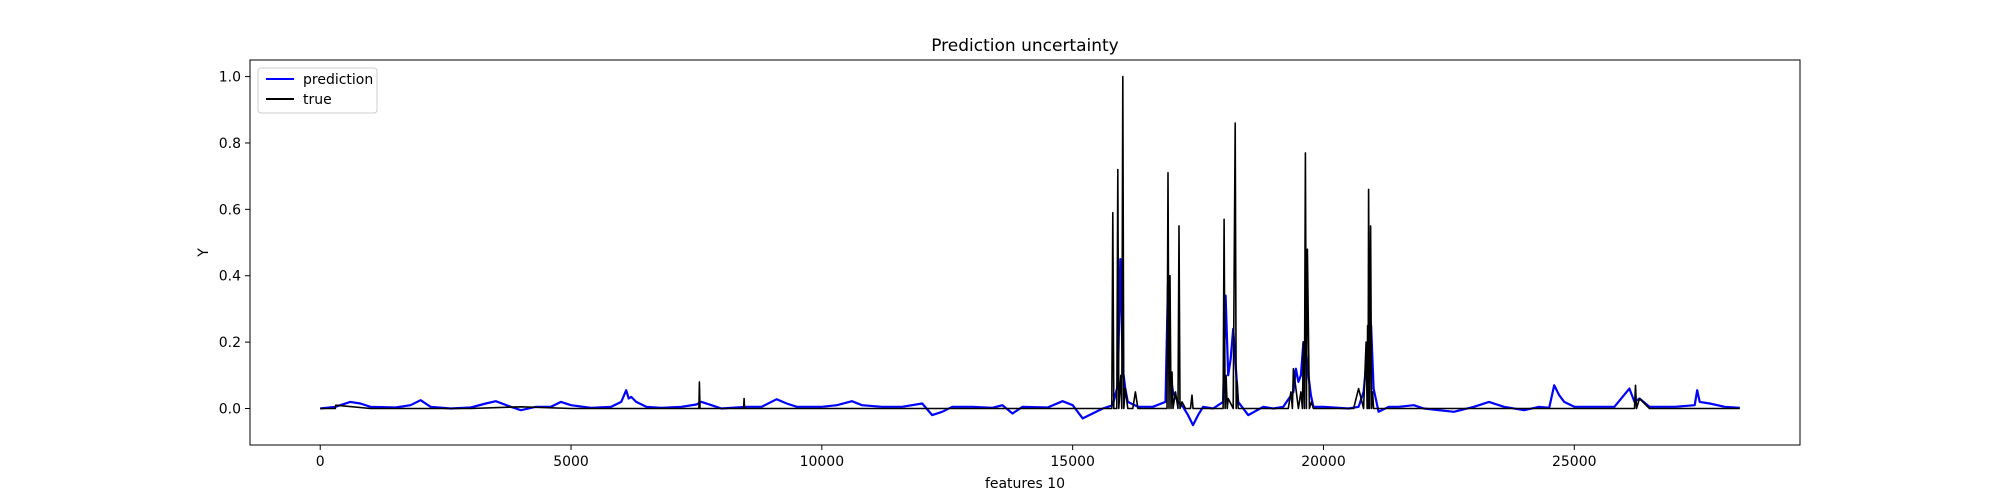  Describe the element at coordinates (317, 90) in the screenshot. I see `legend: prediction true` at that location.